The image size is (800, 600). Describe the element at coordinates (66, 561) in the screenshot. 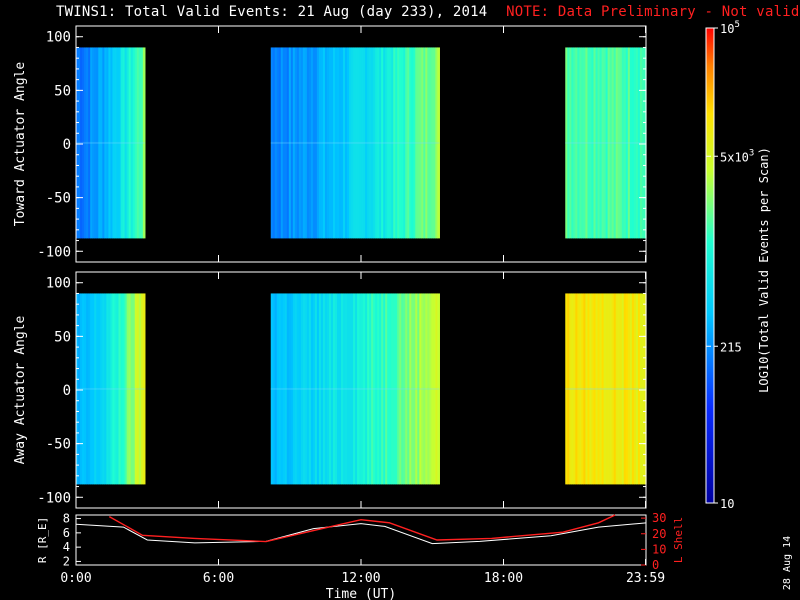

I see `left-y-tick-label: 2` at that location.